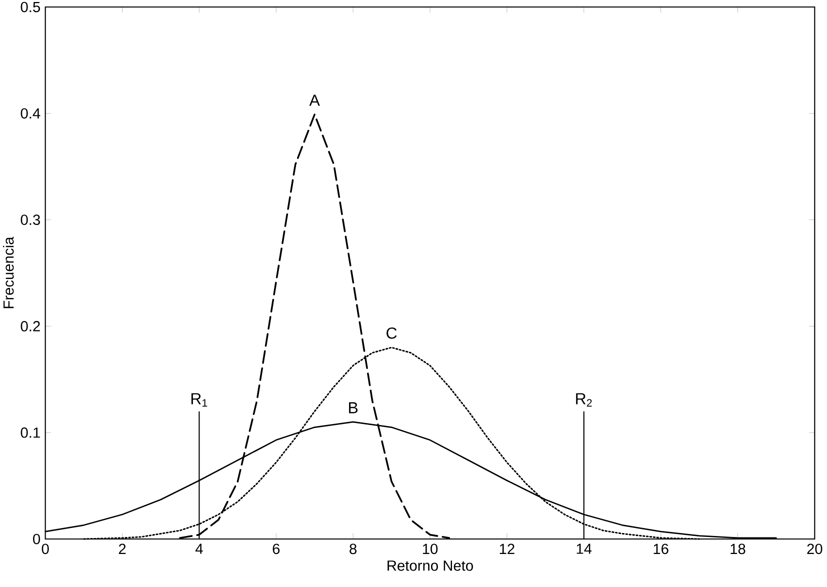 This screenshot has width=827, height=587. I want to click on x-tick-label: 4, so click(199, 549).